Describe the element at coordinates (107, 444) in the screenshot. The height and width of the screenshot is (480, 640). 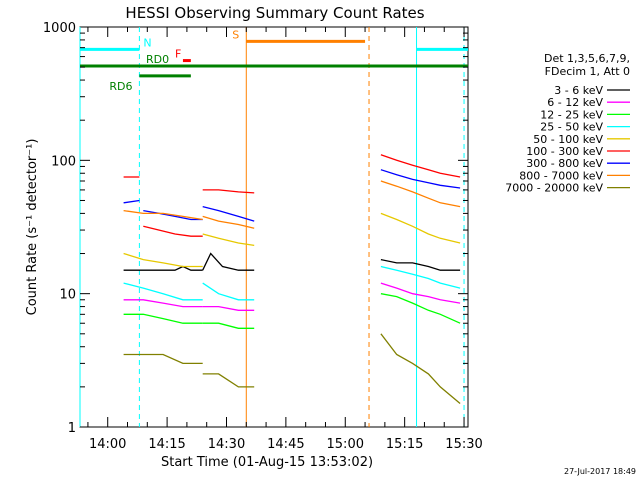
I see `x-tick-label-0: 14:00` at that location.